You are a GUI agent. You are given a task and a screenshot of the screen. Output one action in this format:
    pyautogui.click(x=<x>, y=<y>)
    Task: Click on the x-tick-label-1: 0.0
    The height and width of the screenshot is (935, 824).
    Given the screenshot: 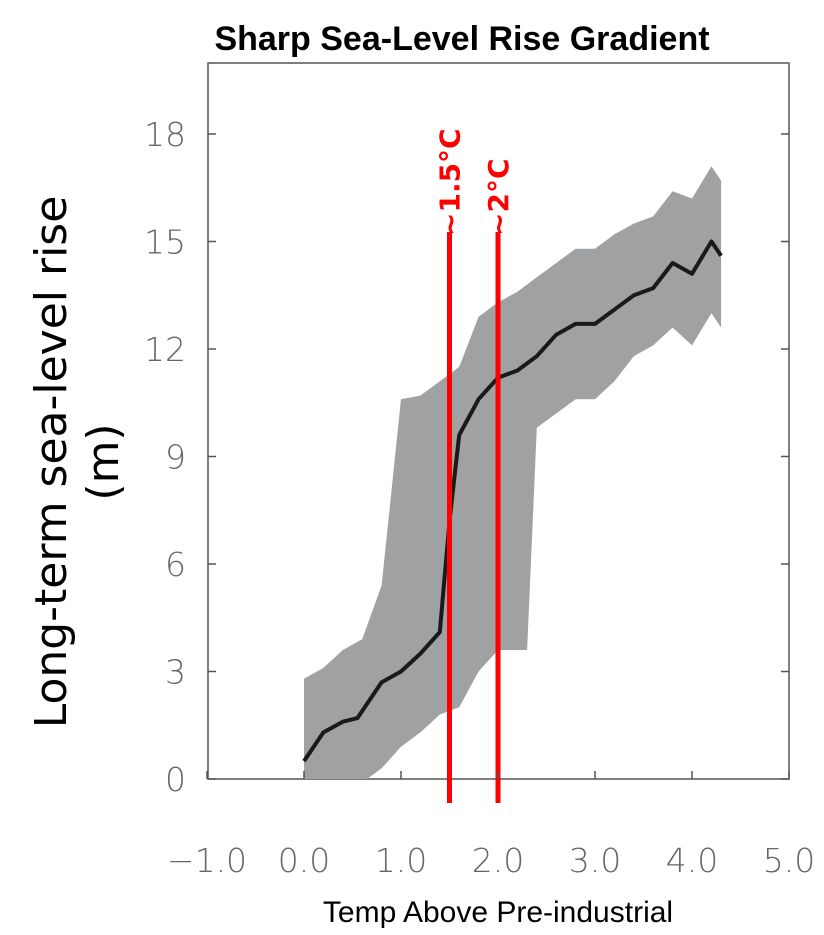 What is the action you would take?
    pyautogui.click(x=304, y=860)
    